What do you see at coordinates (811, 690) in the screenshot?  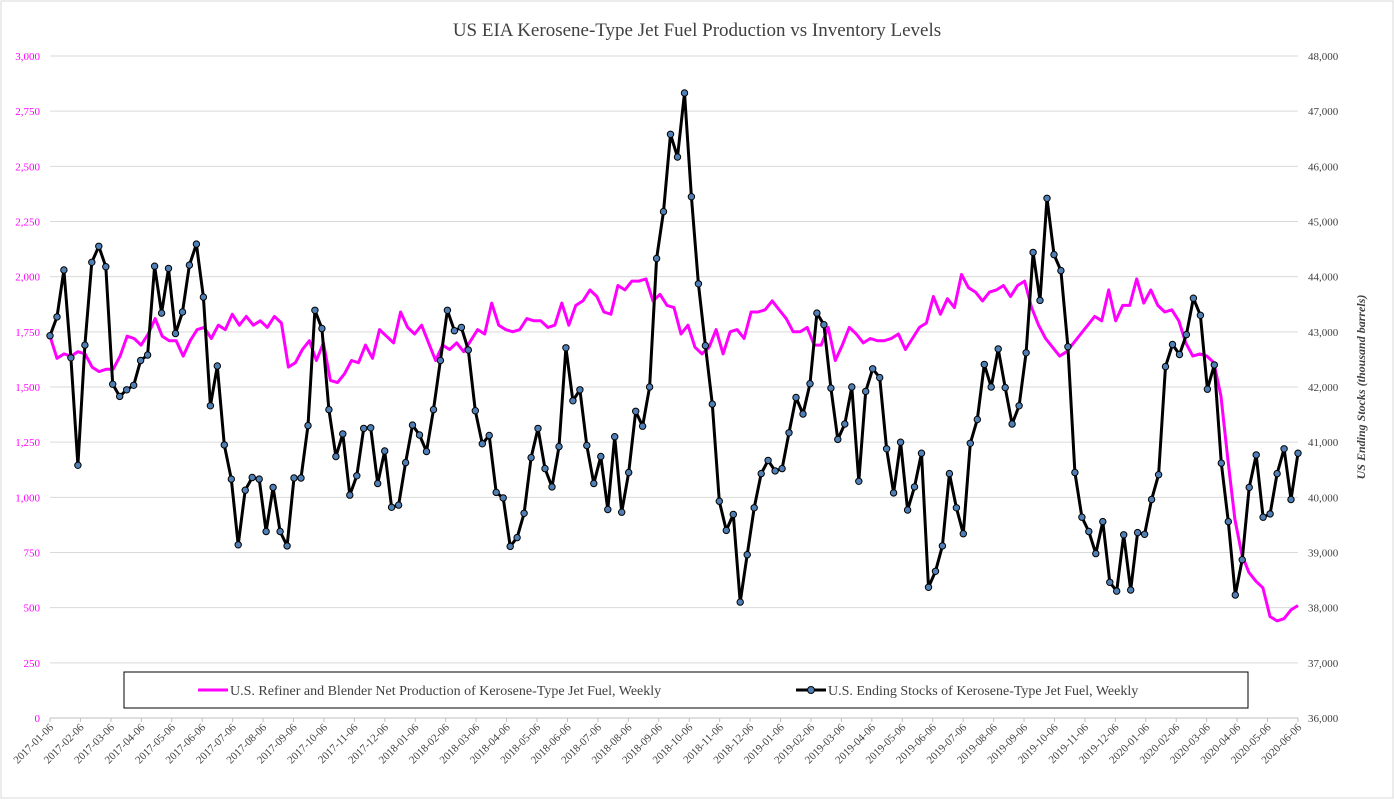 I see `legend-marker-stocks` at bounding box center [811, 690].